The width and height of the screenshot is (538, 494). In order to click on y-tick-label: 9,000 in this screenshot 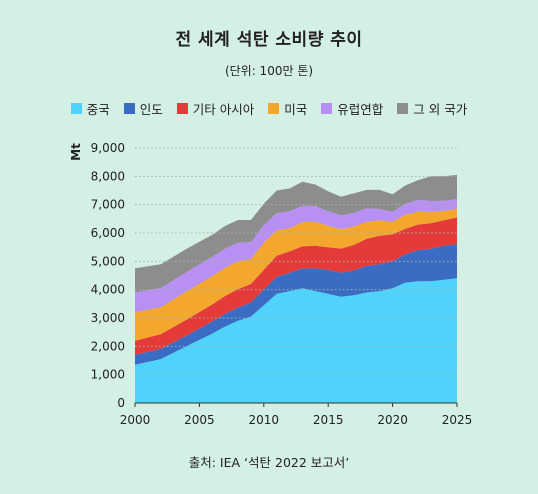, I will do `click(108, 148)`.